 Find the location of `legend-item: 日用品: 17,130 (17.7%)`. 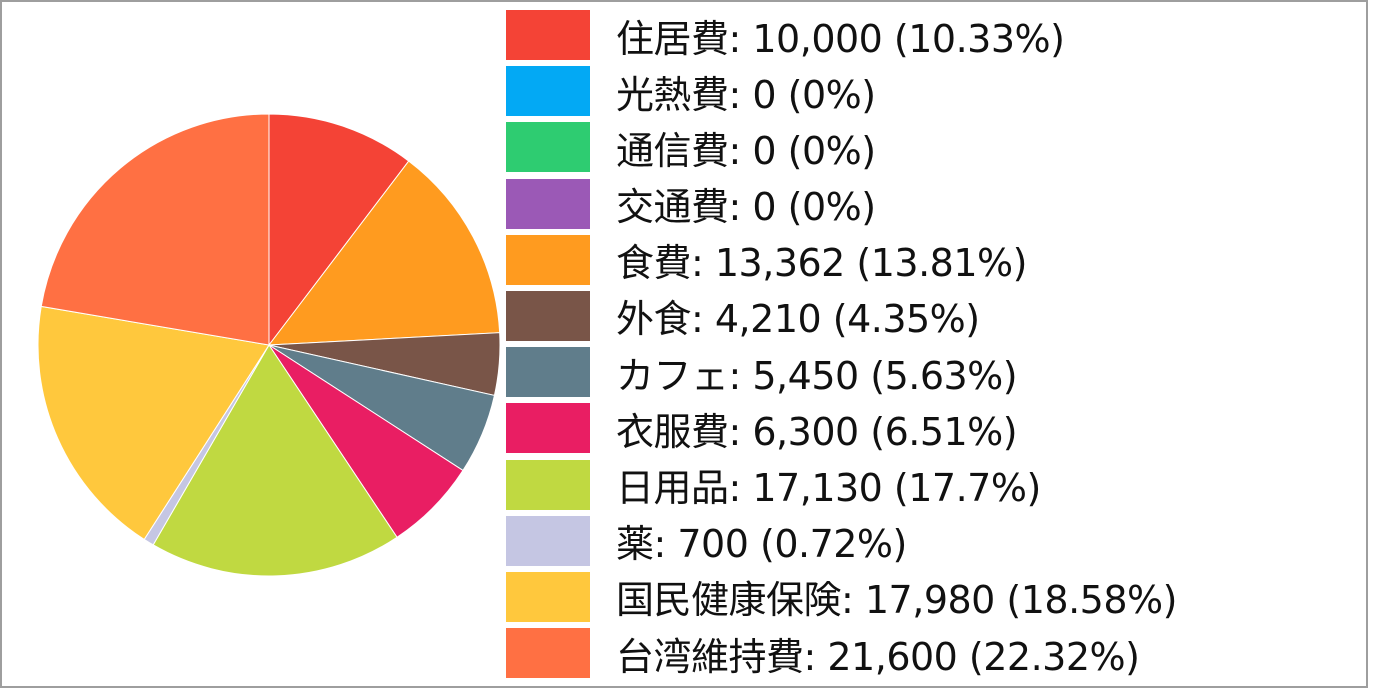

legend-item: 日用品: 17,130 (17.7%) is located at coordinates (841, 485).